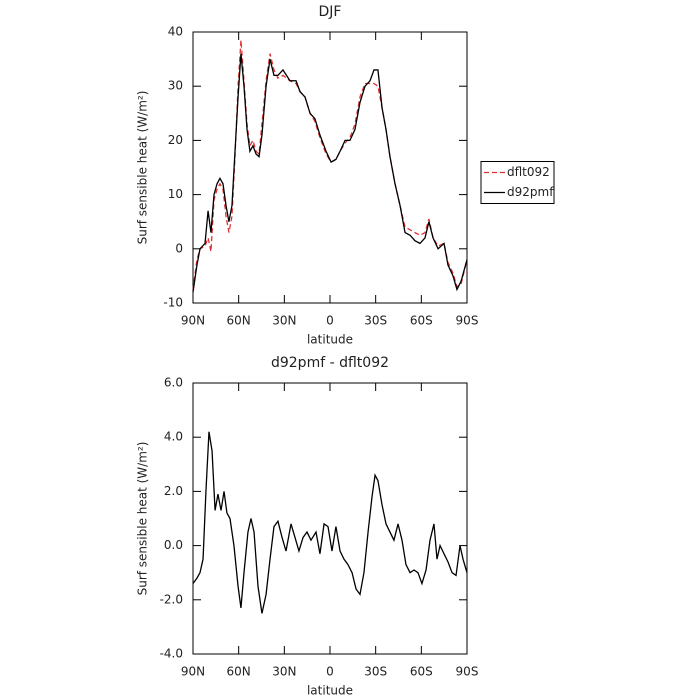 The width and height of the screenshot is (700, 700). I want to click on chart-title: d92pmf - dflt092, so click(330, 363).